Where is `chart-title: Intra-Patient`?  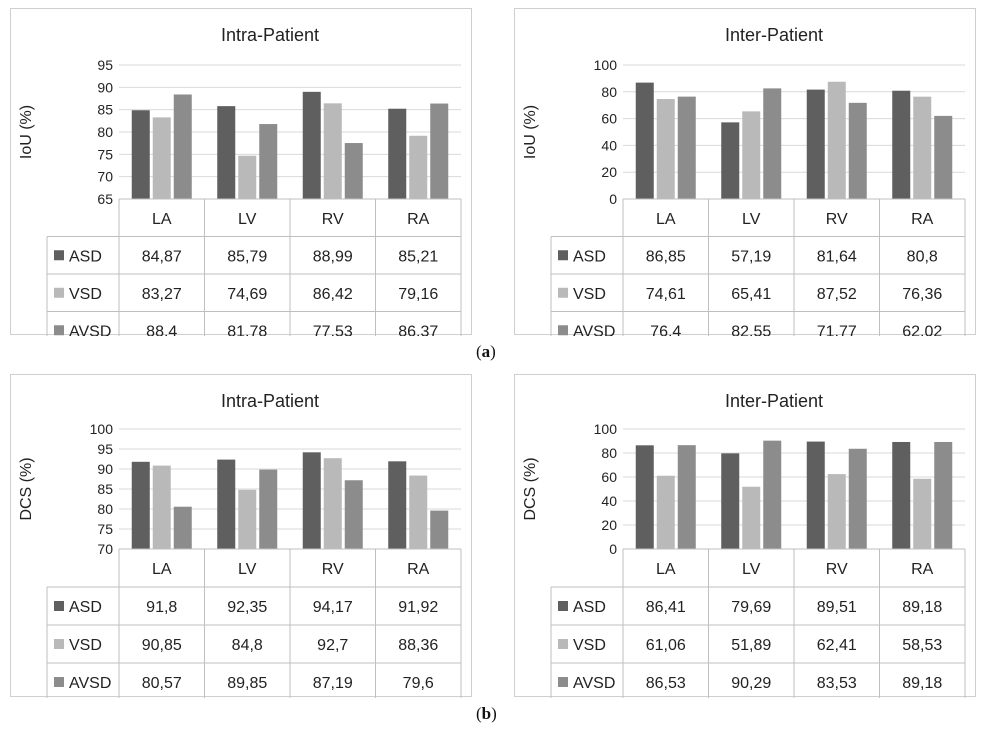
chart-title: Intra-Patient is located at coordinates (270, 401).